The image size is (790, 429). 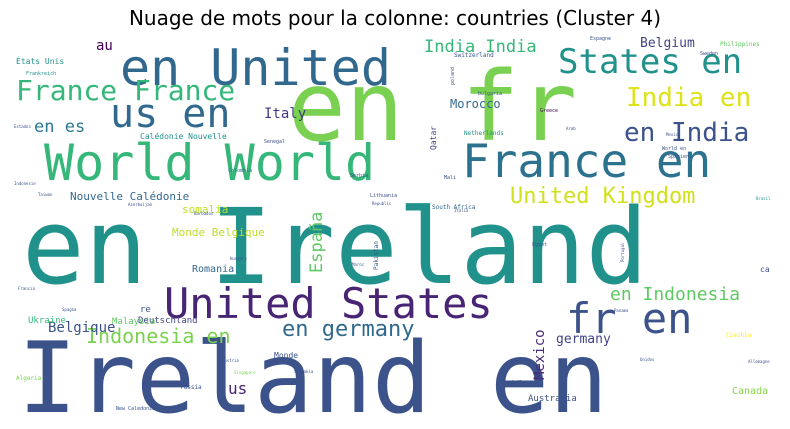 I want to click on word-60: Mali, so click(x=450, y=178).